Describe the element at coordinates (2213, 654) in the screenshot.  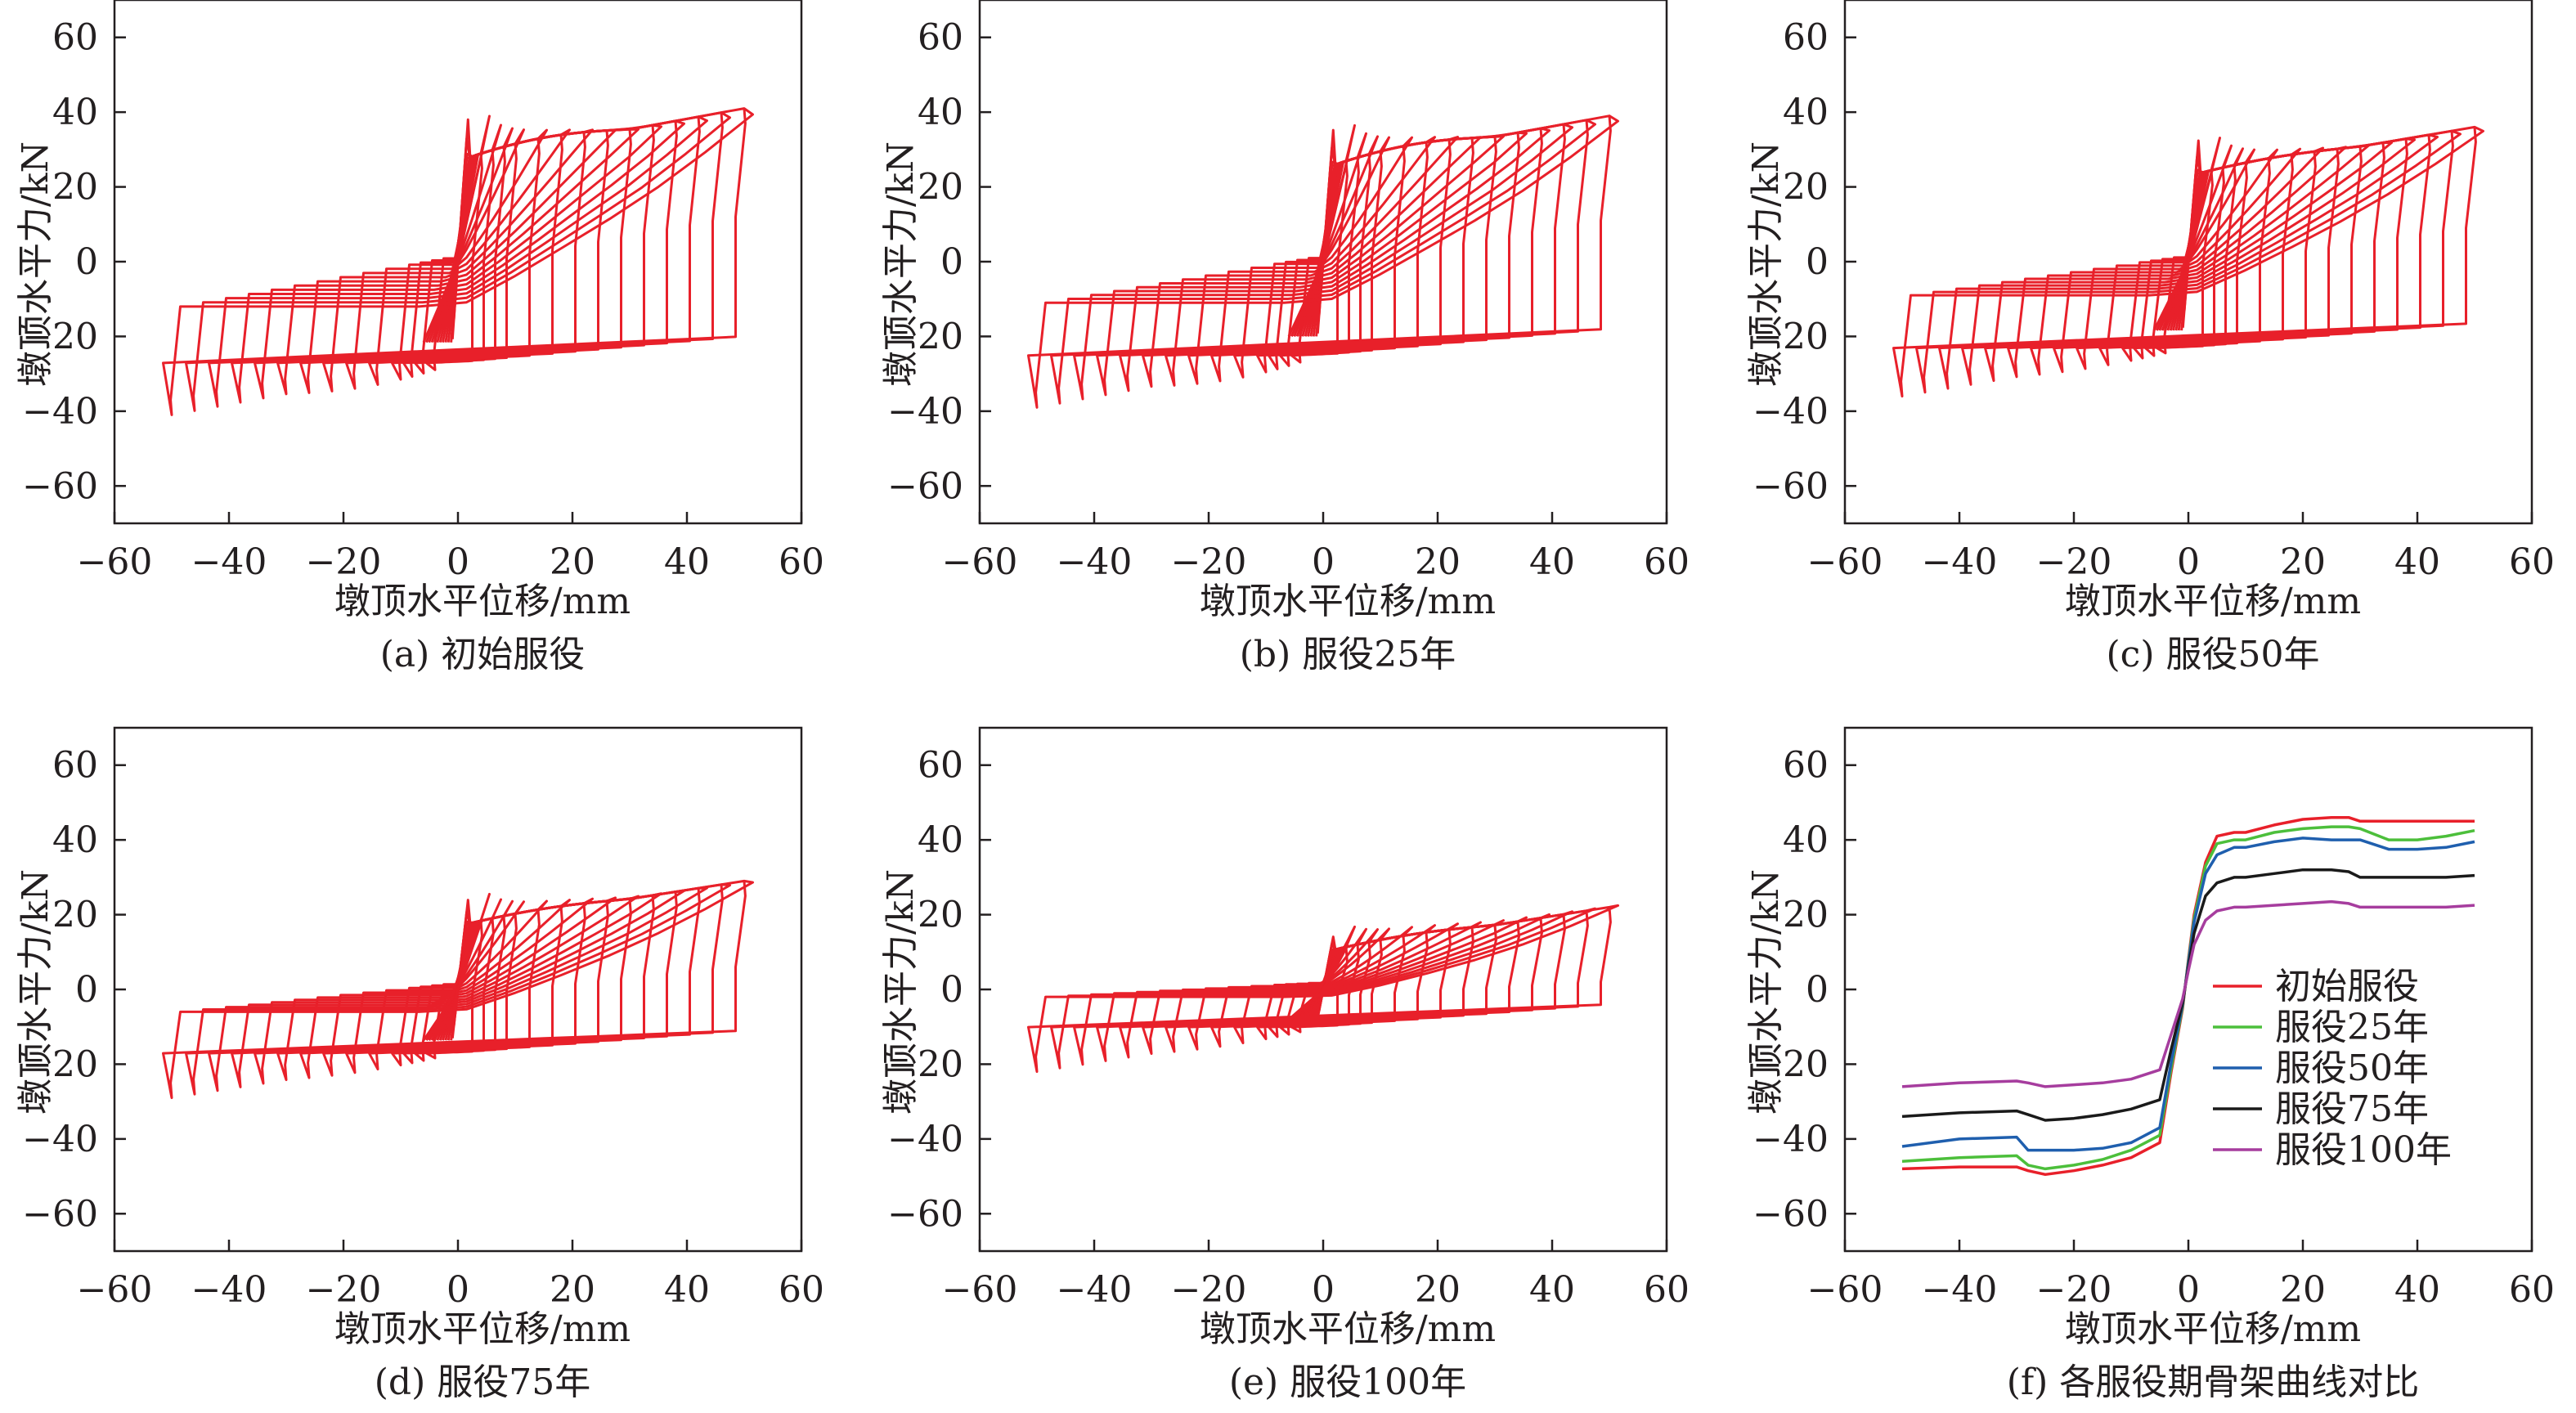
I see `panel-caption: (c) 服役50年` at that location.